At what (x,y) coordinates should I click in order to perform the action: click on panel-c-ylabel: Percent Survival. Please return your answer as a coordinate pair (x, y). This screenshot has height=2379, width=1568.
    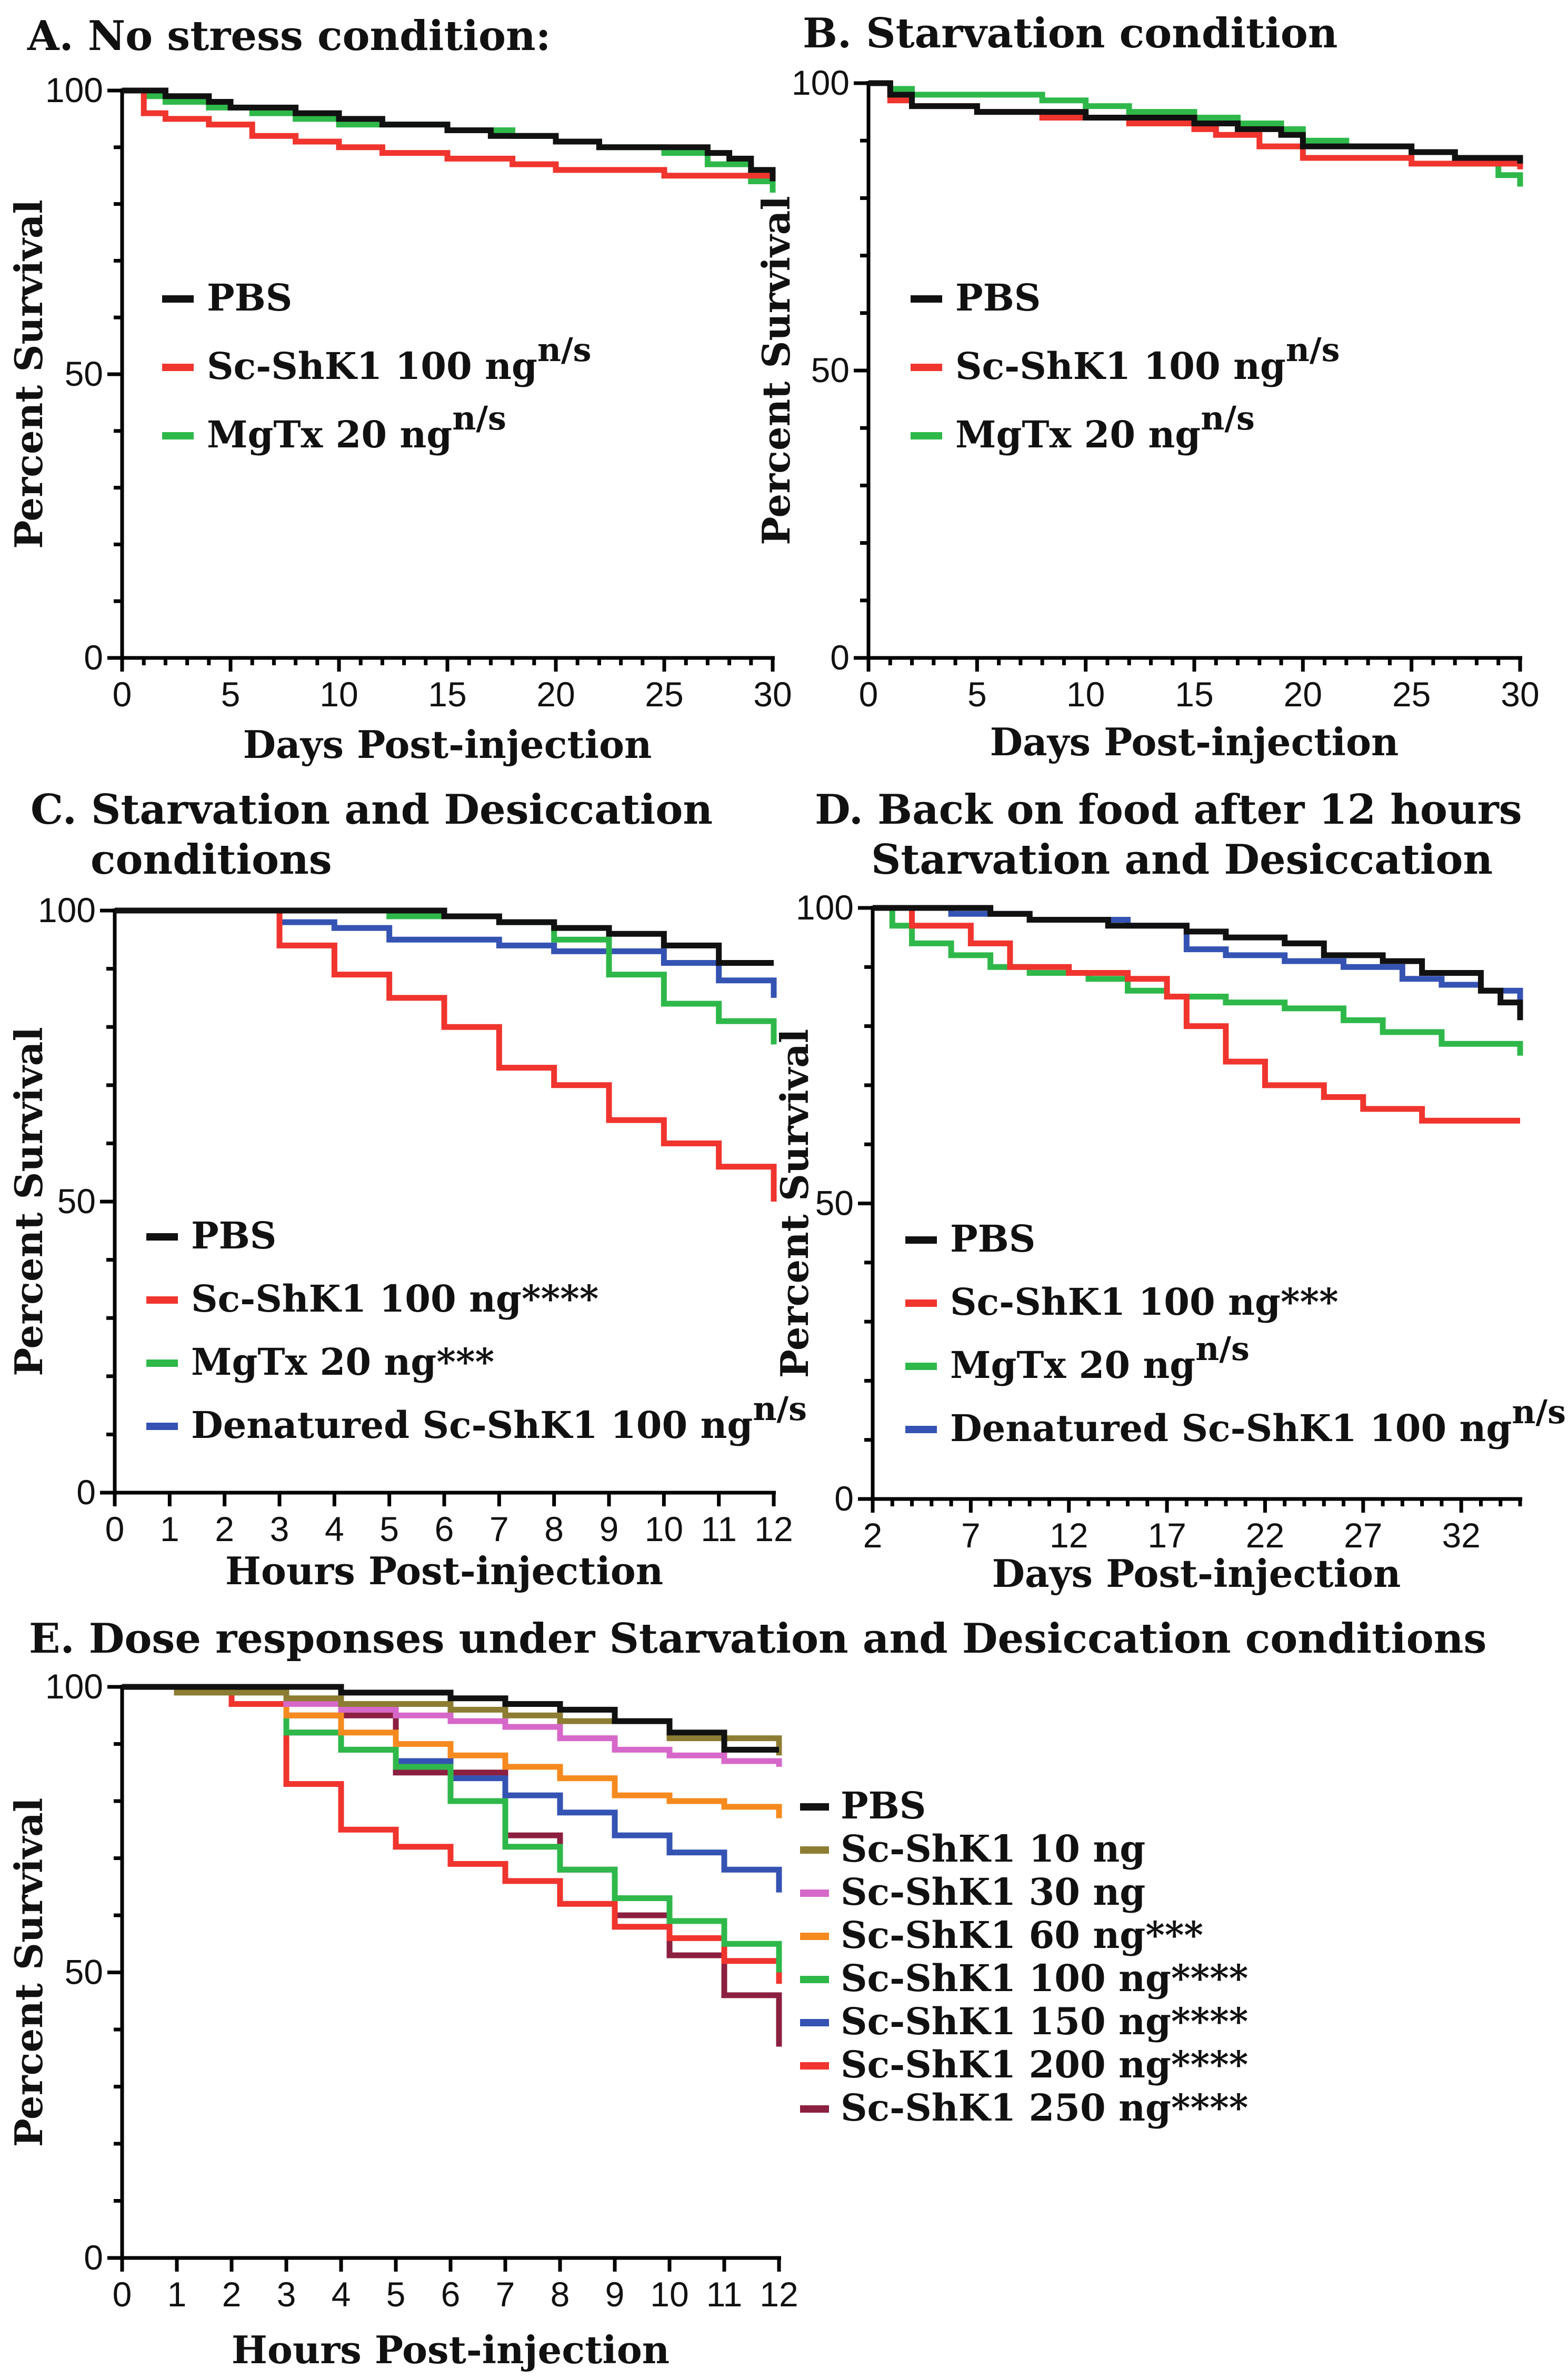
    Looking at the image, I should click on (28, 1201).